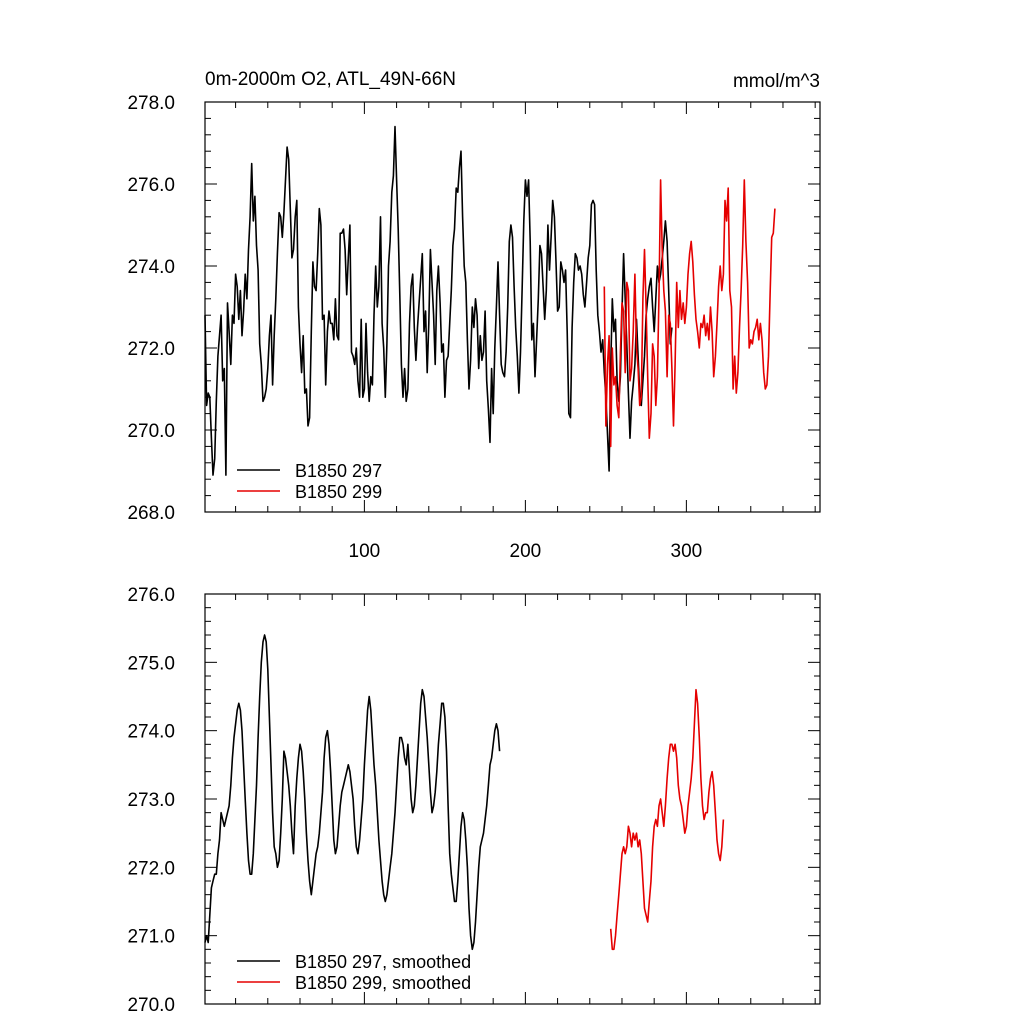 The width and height of the screenshot is (1024, 1024). I want to click on x-tick-label: 200, so click(526, 551).